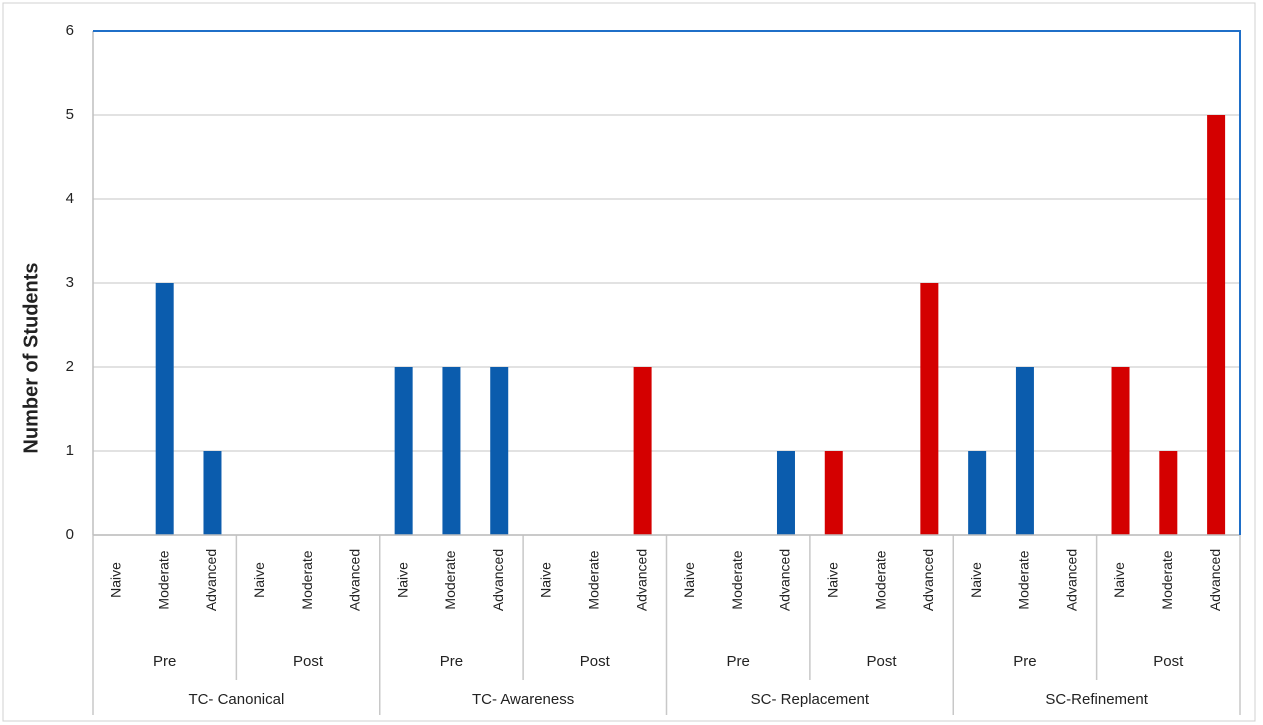 The height and width of the screenshot is (725, 1263). Describe the element at coordinates (1096, 699) in the screenshot. I see `group-label: SC-Refinement` at that location.